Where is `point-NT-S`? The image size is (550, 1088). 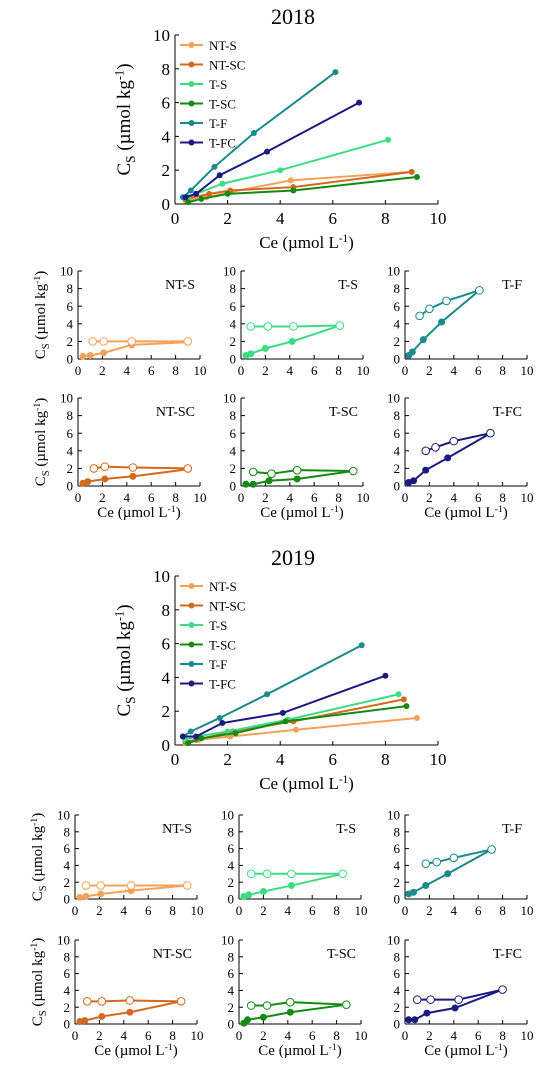
point-NT-S is located at coordinates (295, 729).